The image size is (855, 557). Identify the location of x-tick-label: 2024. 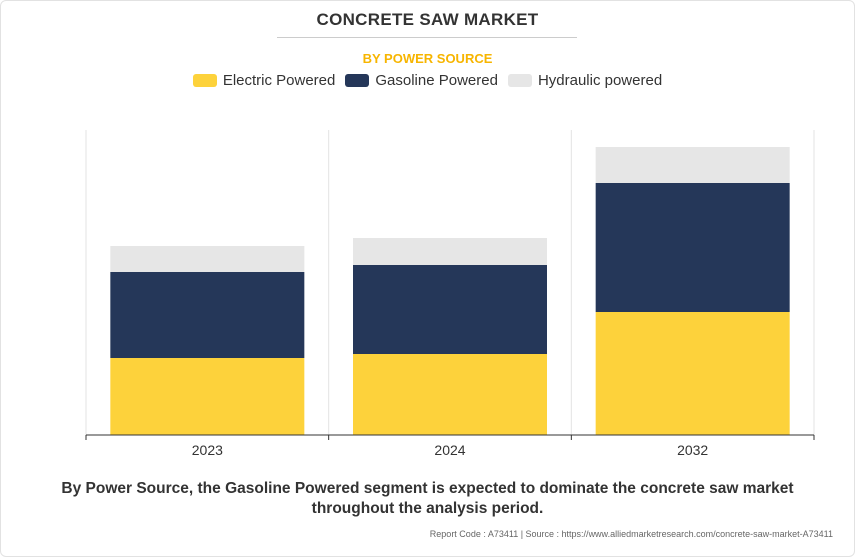
(449, 450).